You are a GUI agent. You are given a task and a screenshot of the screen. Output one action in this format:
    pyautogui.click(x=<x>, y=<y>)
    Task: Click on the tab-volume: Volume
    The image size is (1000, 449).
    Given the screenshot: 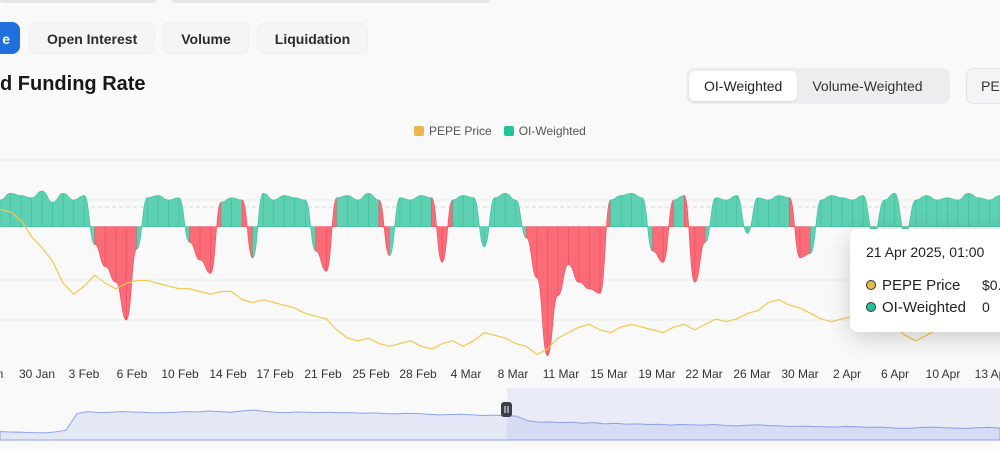 What is the action you would take?
    pyautogui.click(x=206, y=38)
    